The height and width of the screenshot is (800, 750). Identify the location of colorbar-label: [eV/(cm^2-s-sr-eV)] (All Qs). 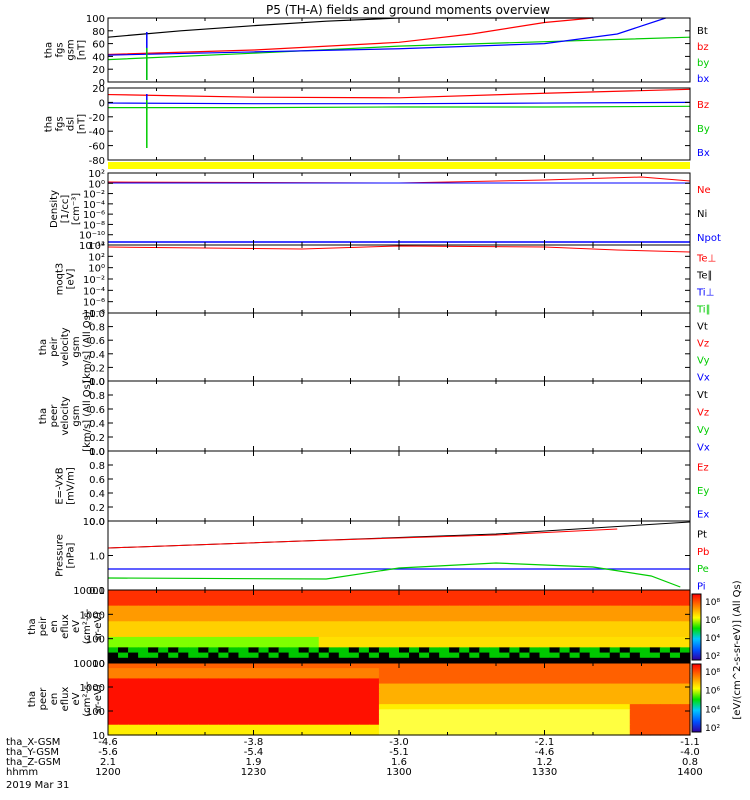
(737, 649).